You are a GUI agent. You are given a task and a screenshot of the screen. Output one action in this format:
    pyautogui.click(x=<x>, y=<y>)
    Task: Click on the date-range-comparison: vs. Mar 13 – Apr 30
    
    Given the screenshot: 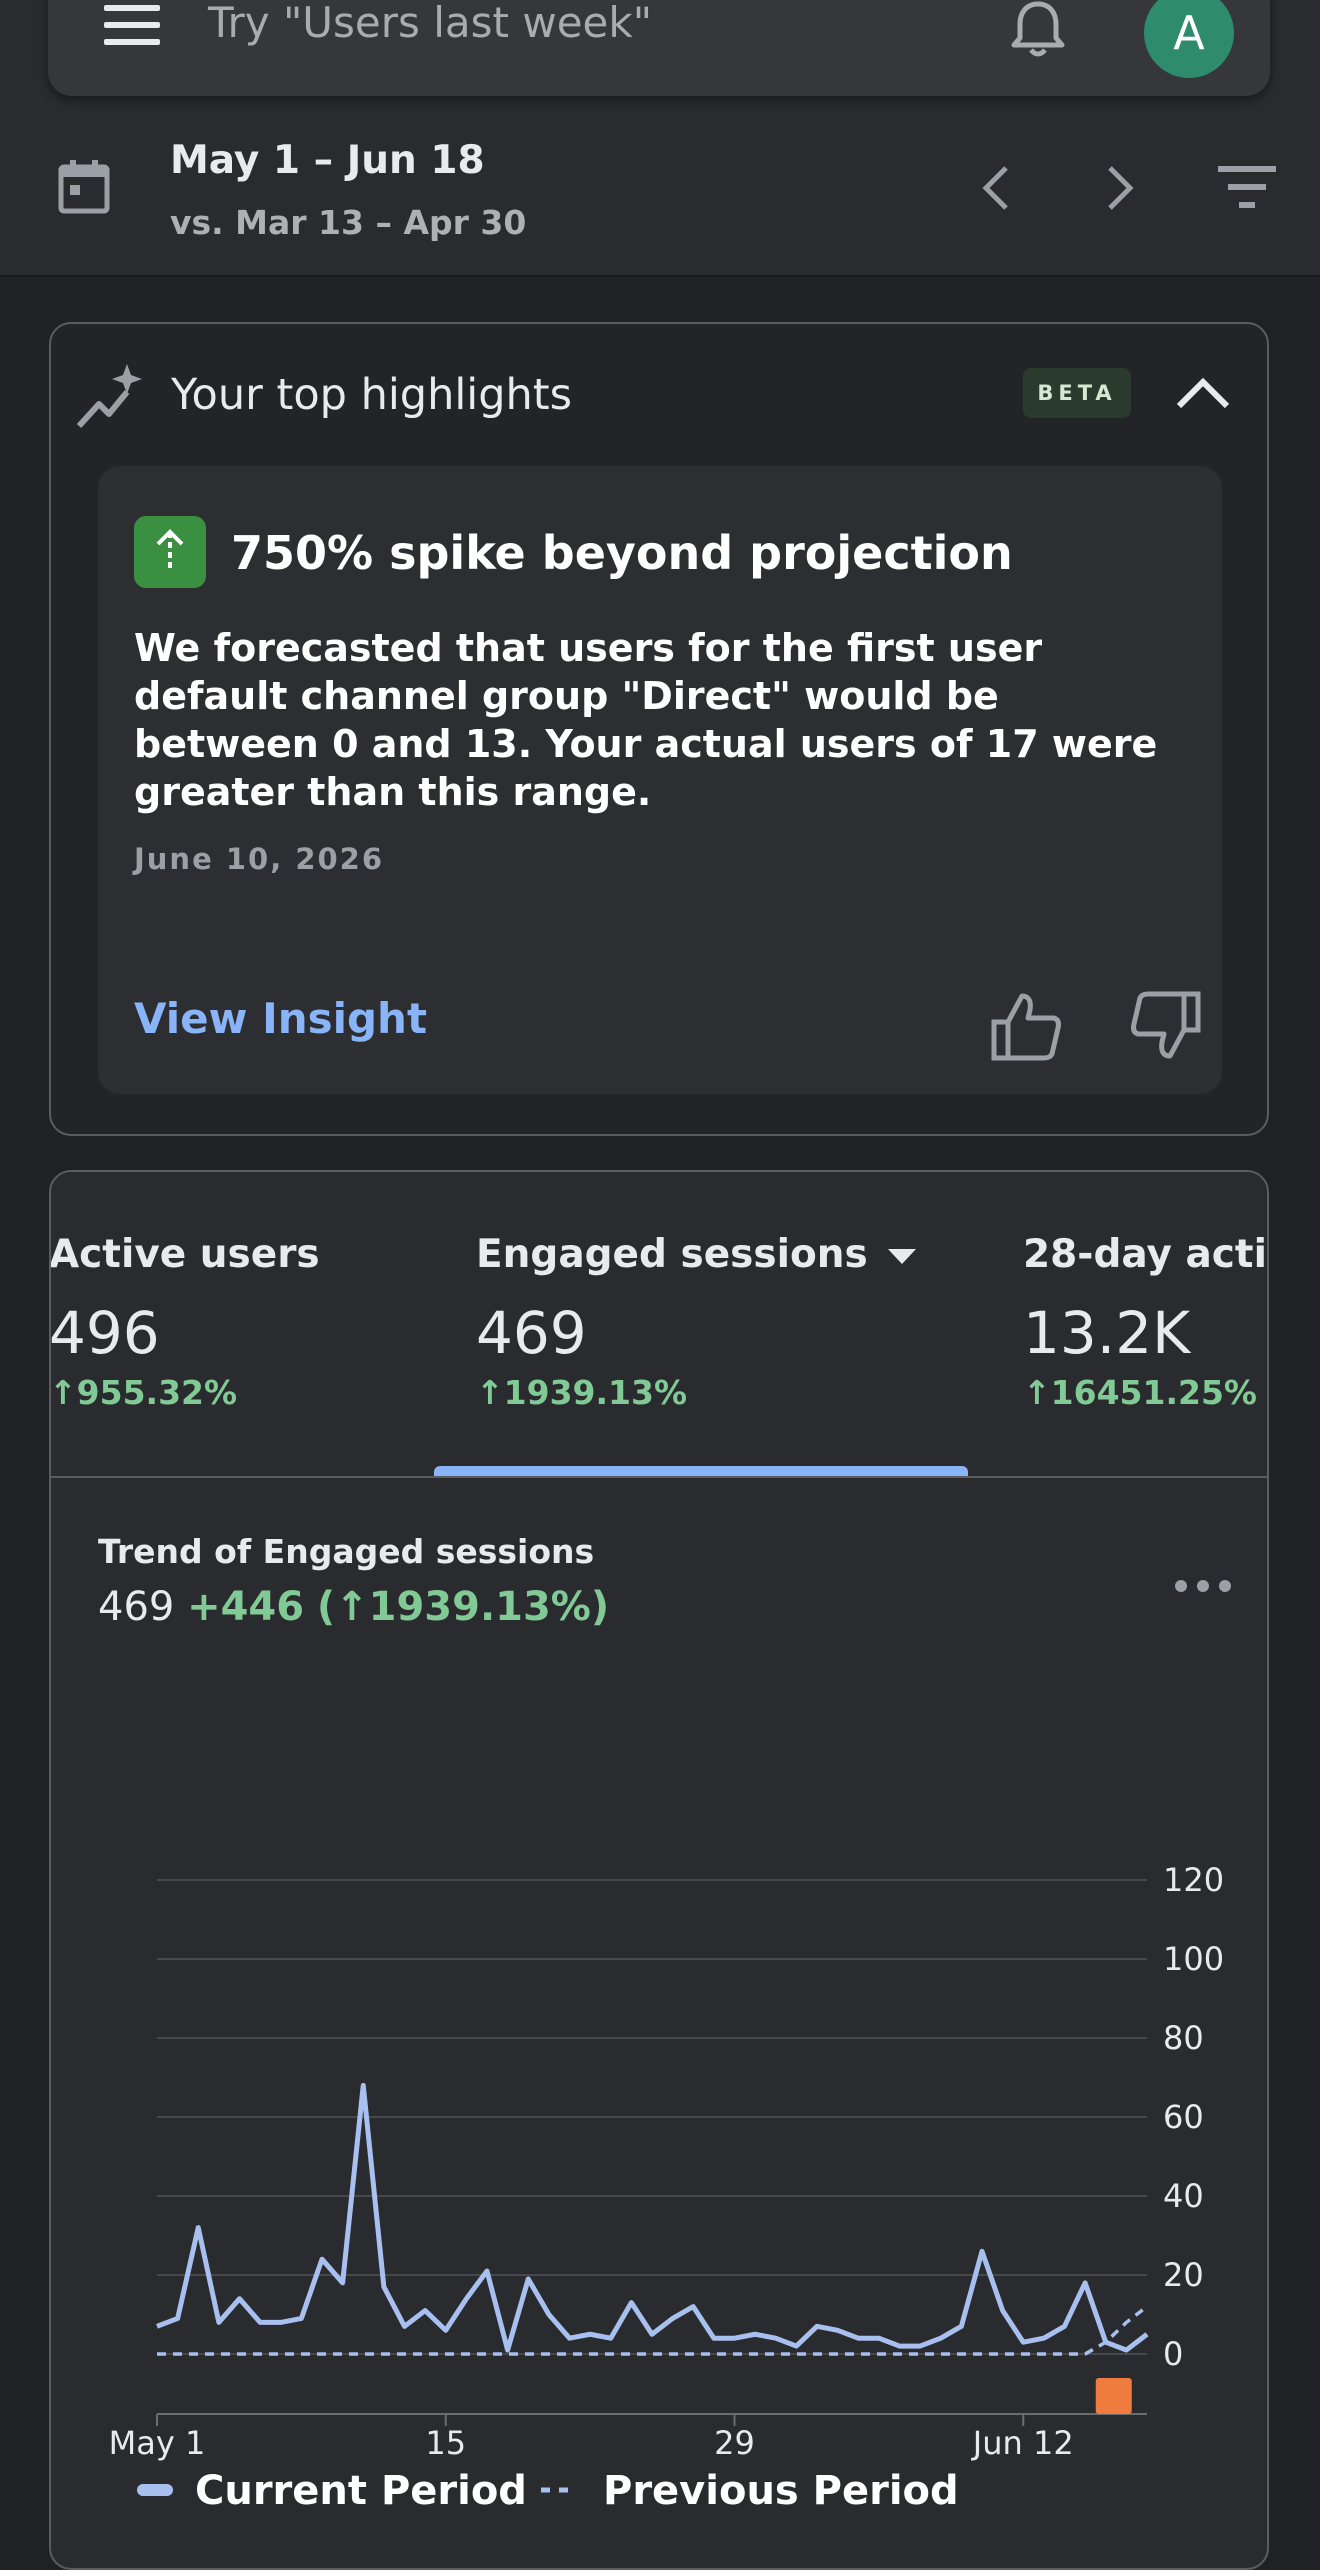 What is the action you would take?
    pyautogui.click(x=348, y=222)
    